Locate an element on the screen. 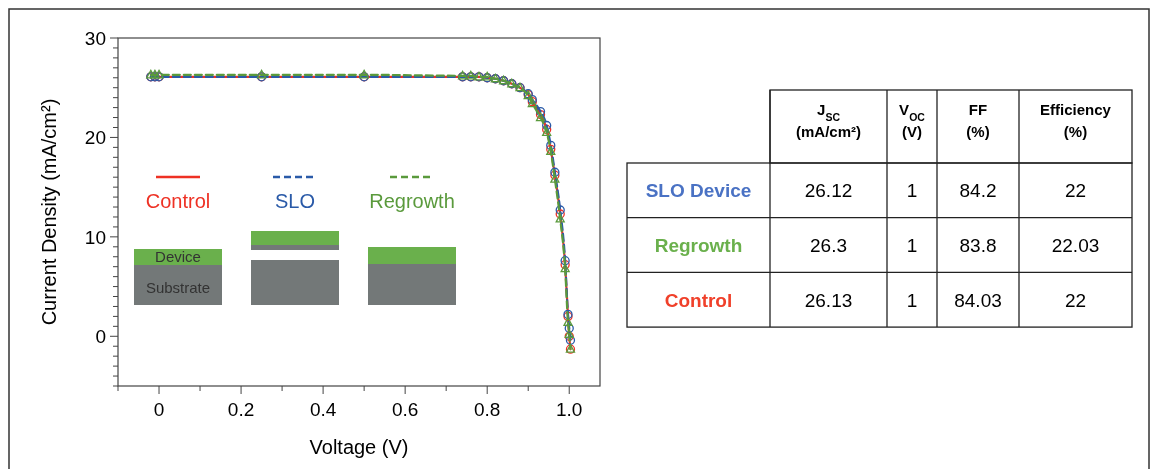 This screenshot has width=1158, height=469. x-tick-label: 0 is located at coordinates (159, 409).